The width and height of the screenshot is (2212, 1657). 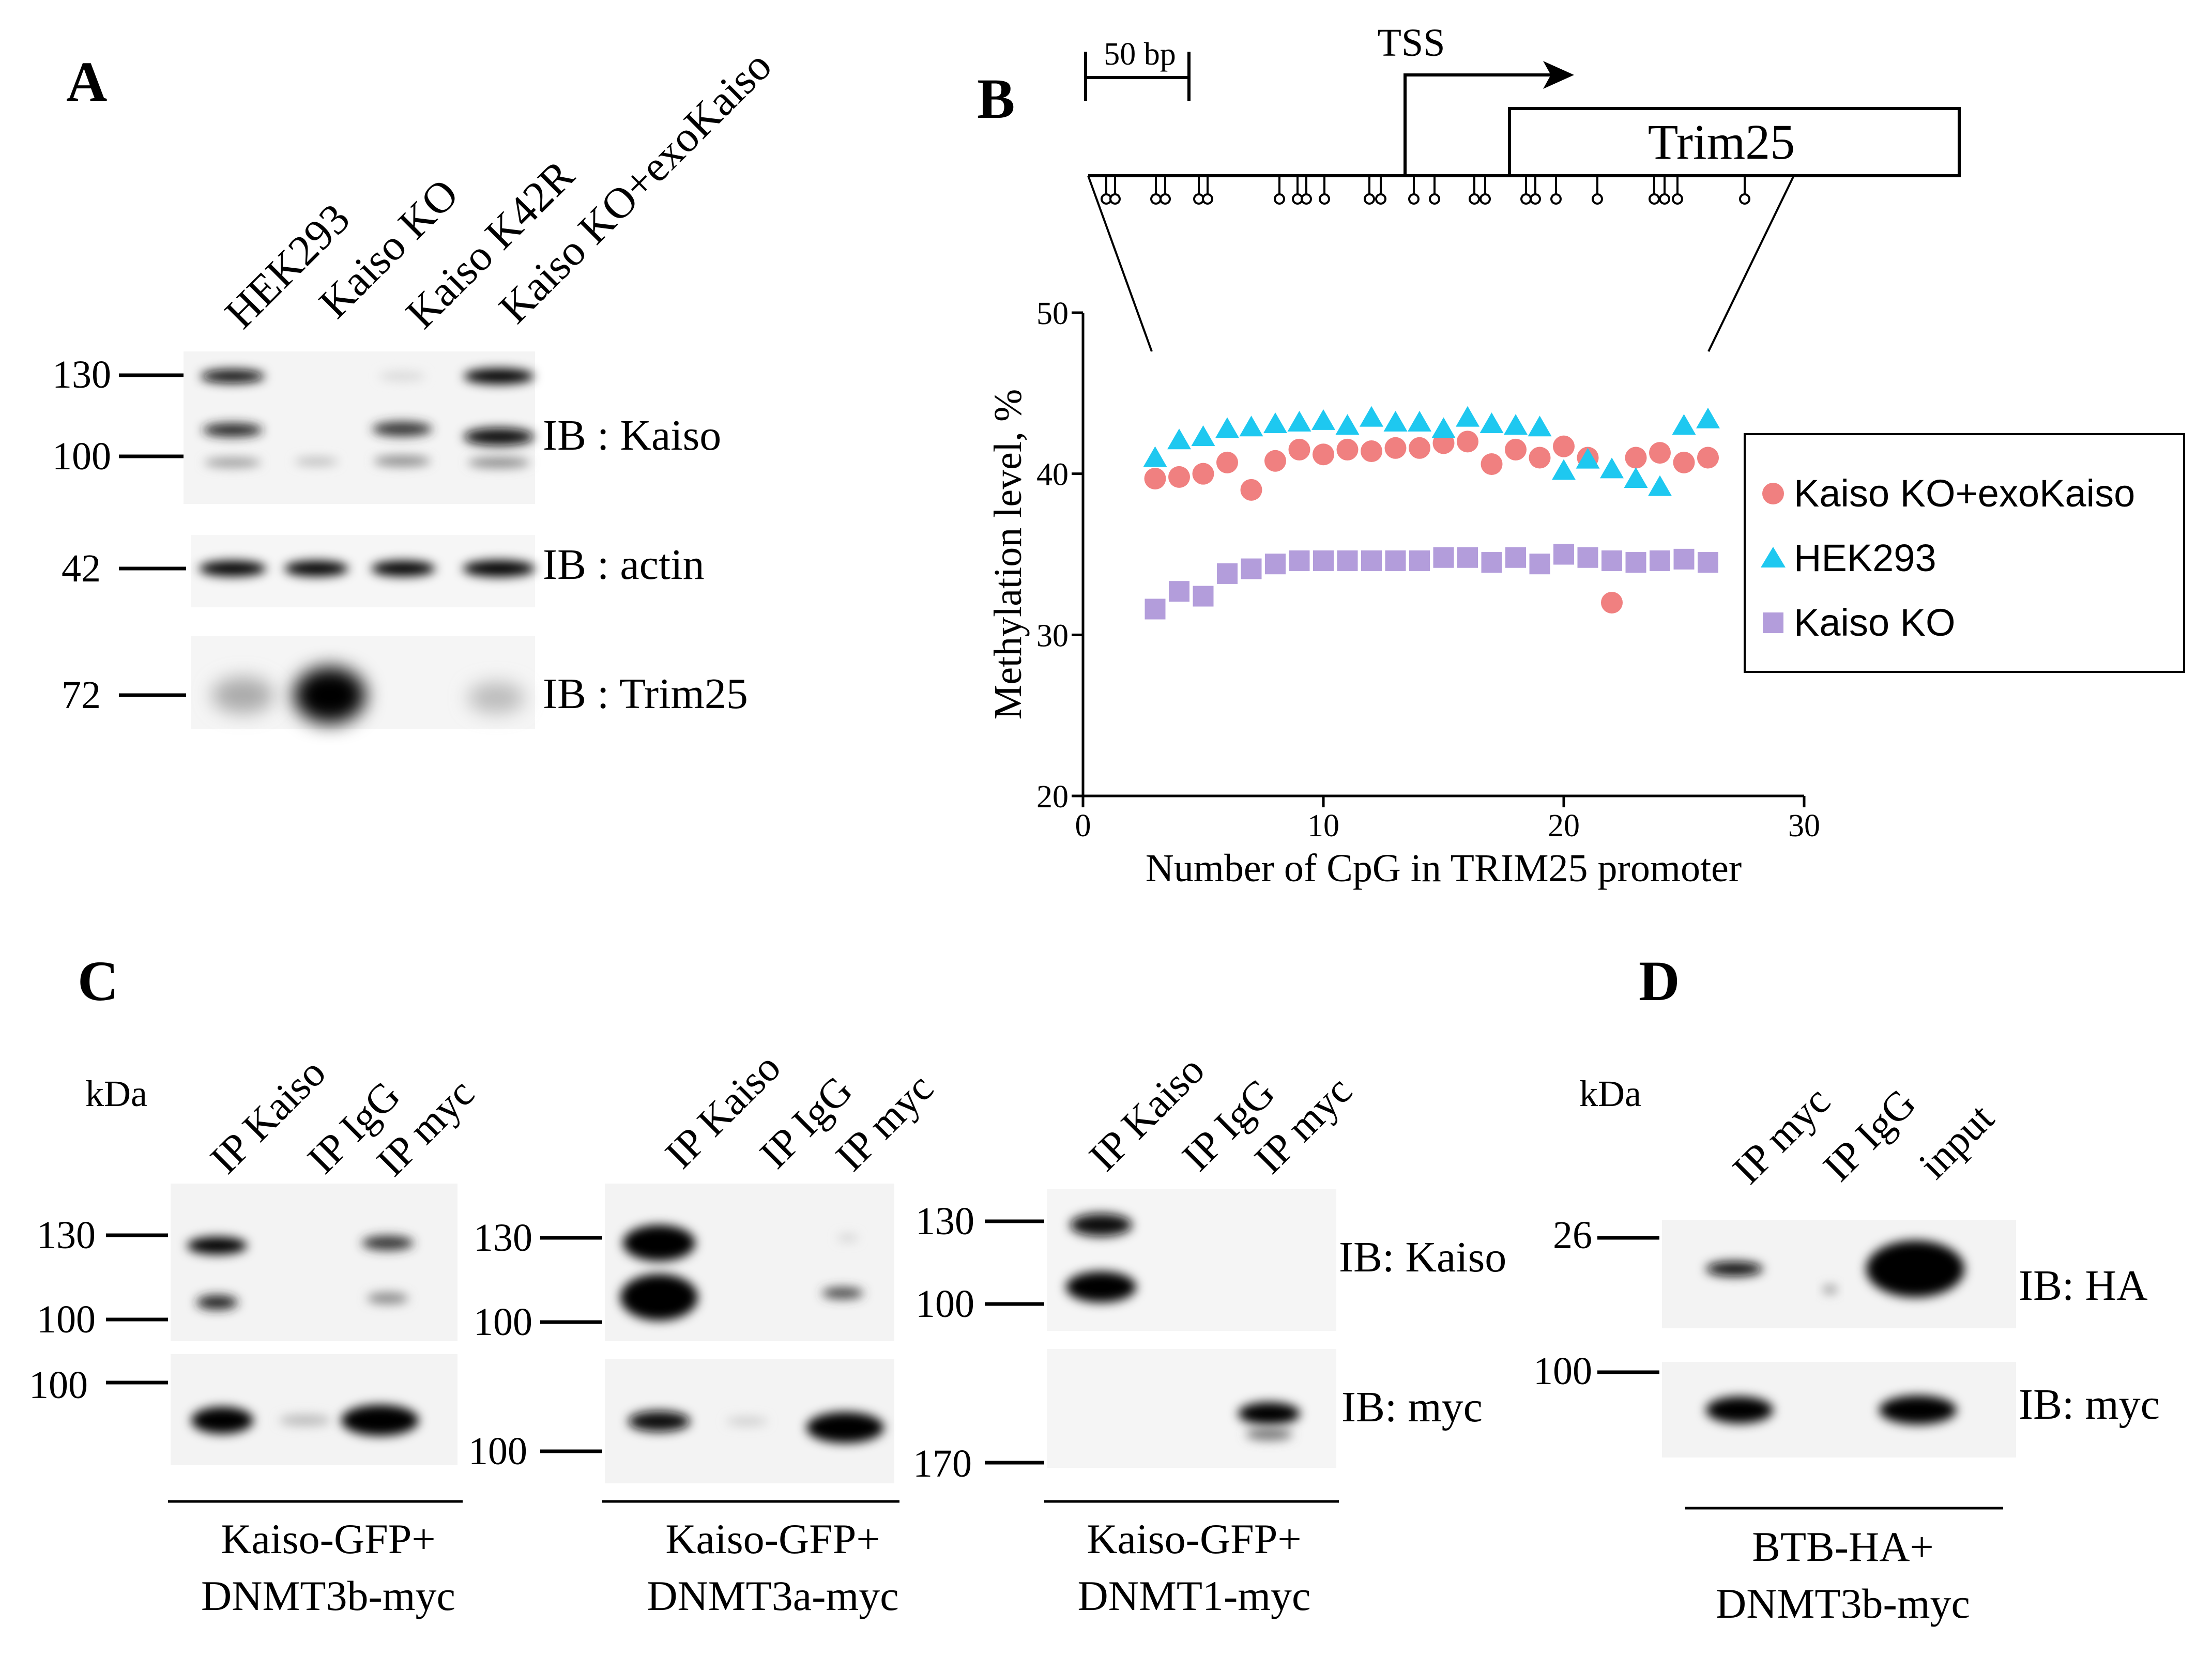 I want to click on marker-c3-170: 170, so click(x=942, y=1463).